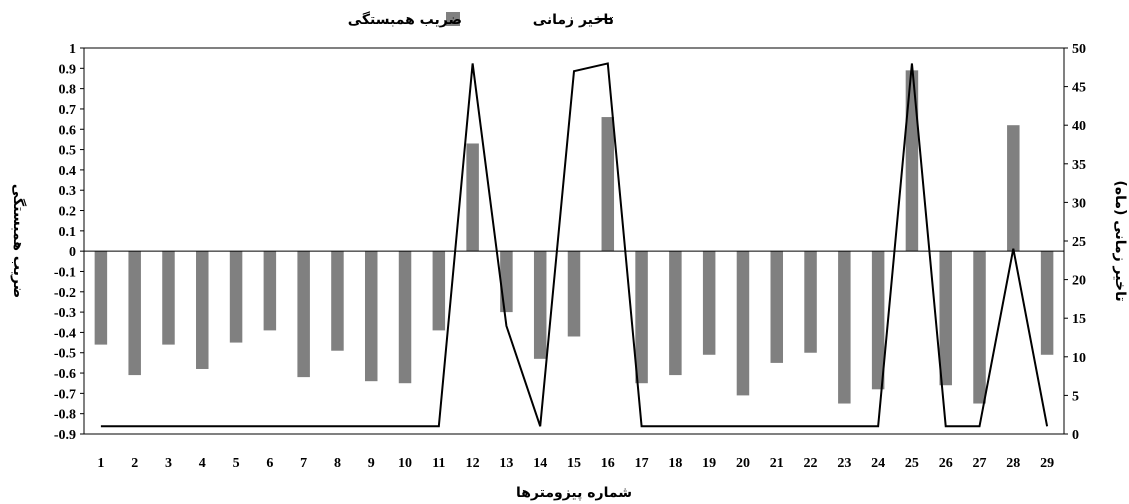  What do you see at coordinates (168, 463) in the screenshot?
I see `x-tick-label: 3` at bounding box center [168, 463].